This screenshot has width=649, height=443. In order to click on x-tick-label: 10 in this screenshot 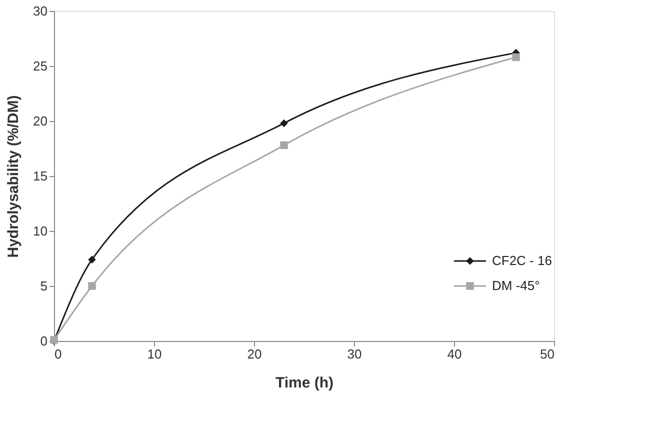, I will do `click(154, 354)`.